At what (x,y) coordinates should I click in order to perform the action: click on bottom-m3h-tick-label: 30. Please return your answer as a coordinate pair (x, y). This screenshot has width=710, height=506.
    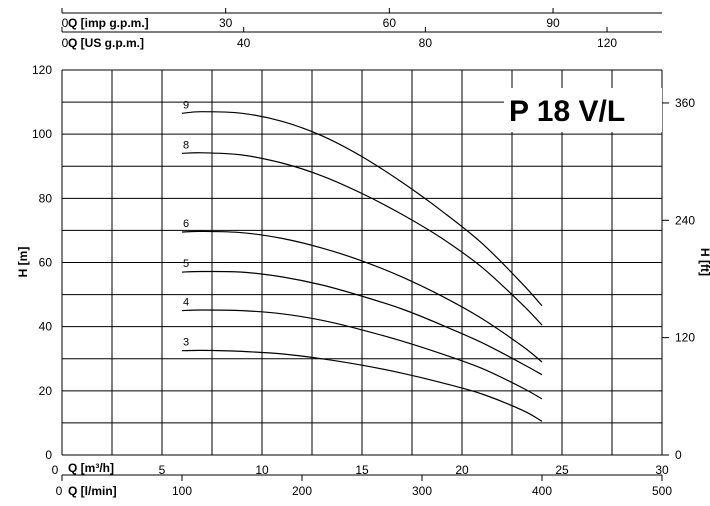
    Looking at the image, I should click on (662, 470).